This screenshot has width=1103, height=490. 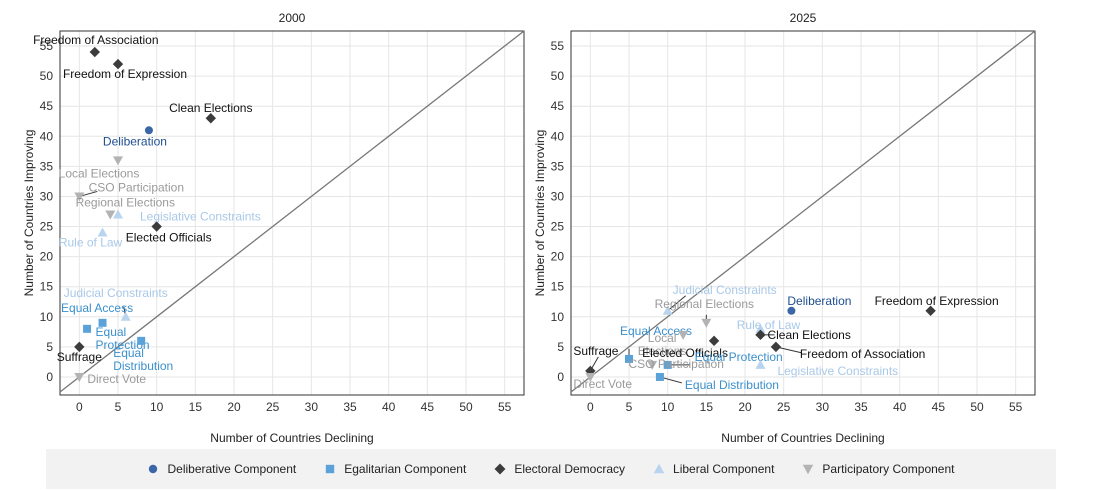 What do you see at coordinates (803, 335) in the screenshot?
I see `data-point-clean-elections: Clean Elections` at bounding box center [803, 335].